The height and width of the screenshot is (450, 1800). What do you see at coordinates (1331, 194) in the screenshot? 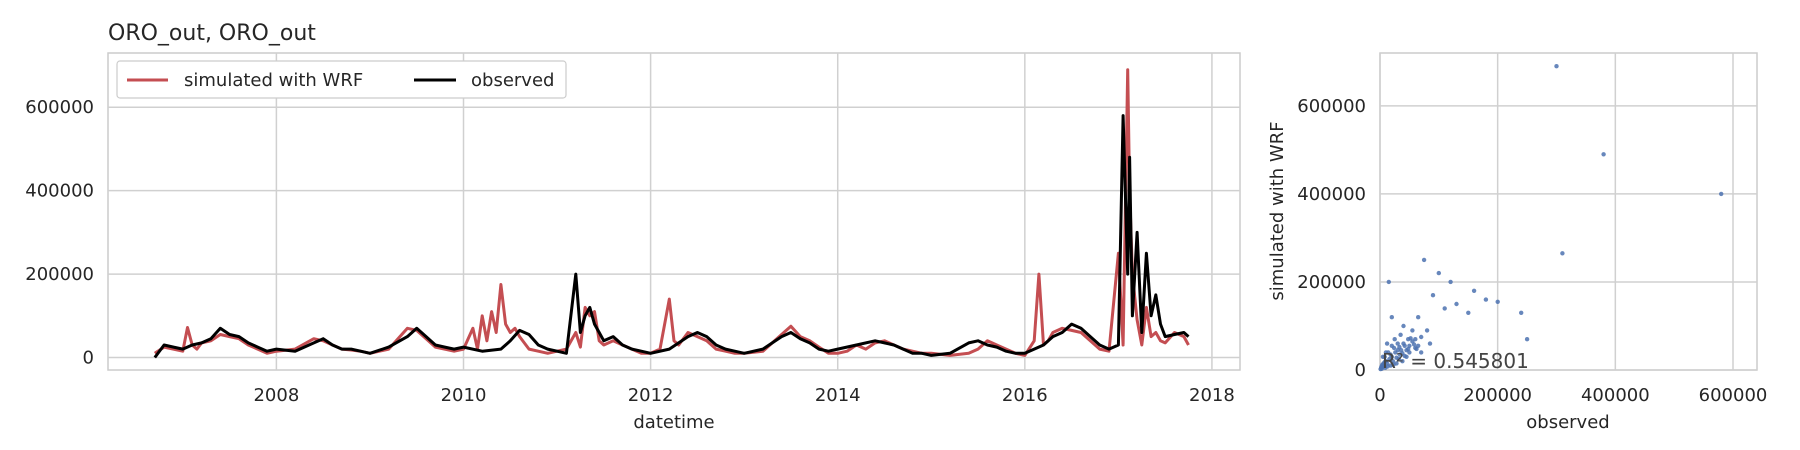
I see `scatter-y-tick-label: 400000` at bounding box center [1331, 194].